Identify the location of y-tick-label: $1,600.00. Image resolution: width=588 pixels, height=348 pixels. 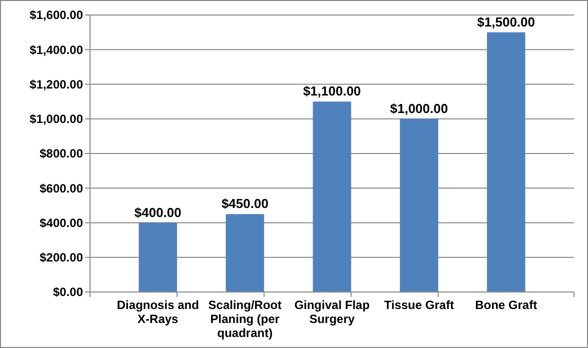
(57, 15).